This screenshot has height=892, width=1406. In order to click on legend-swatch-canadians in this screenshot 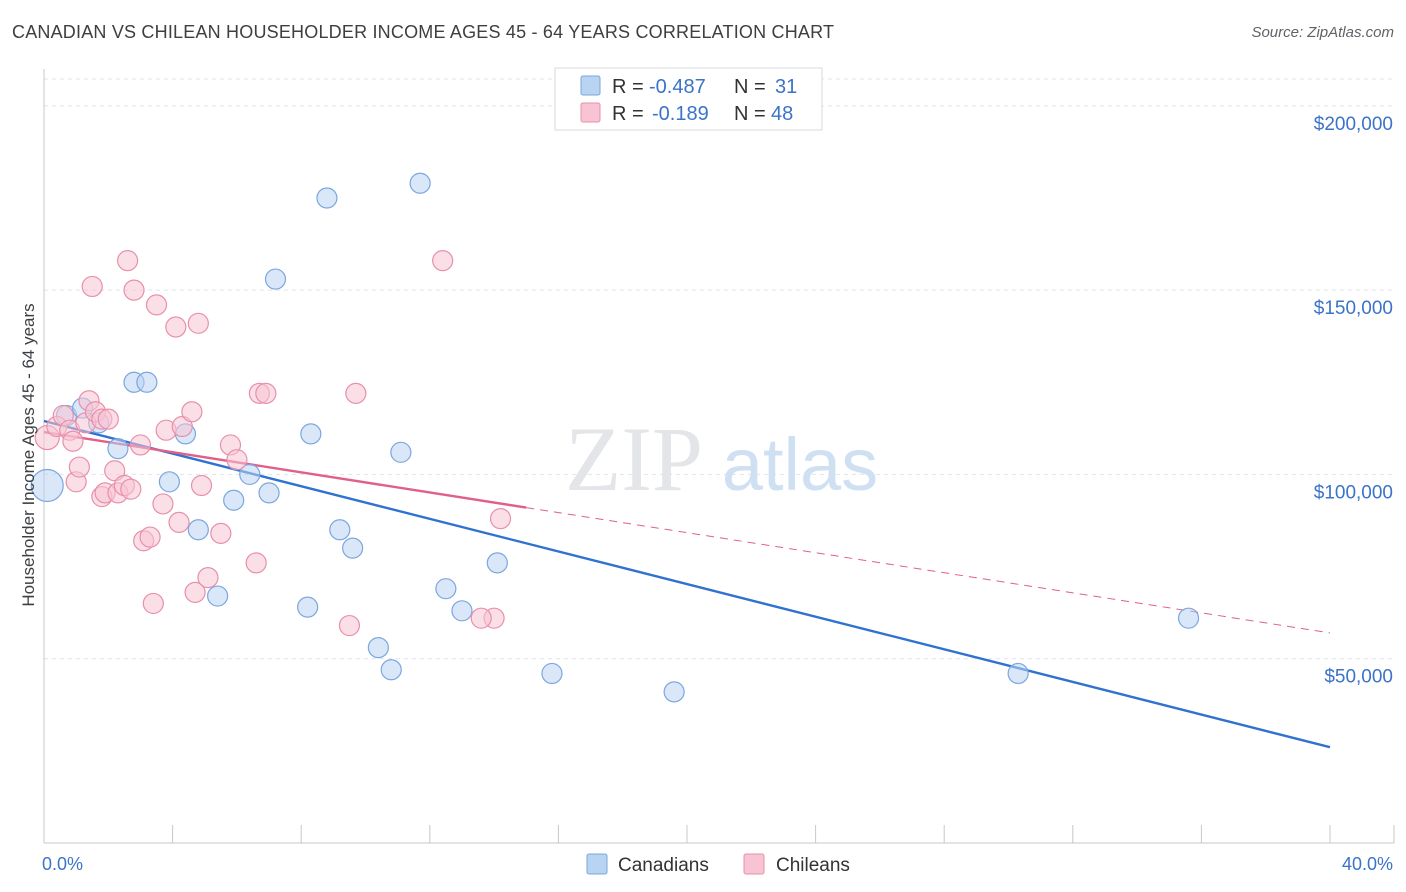, I will do `click(590, 85)`.